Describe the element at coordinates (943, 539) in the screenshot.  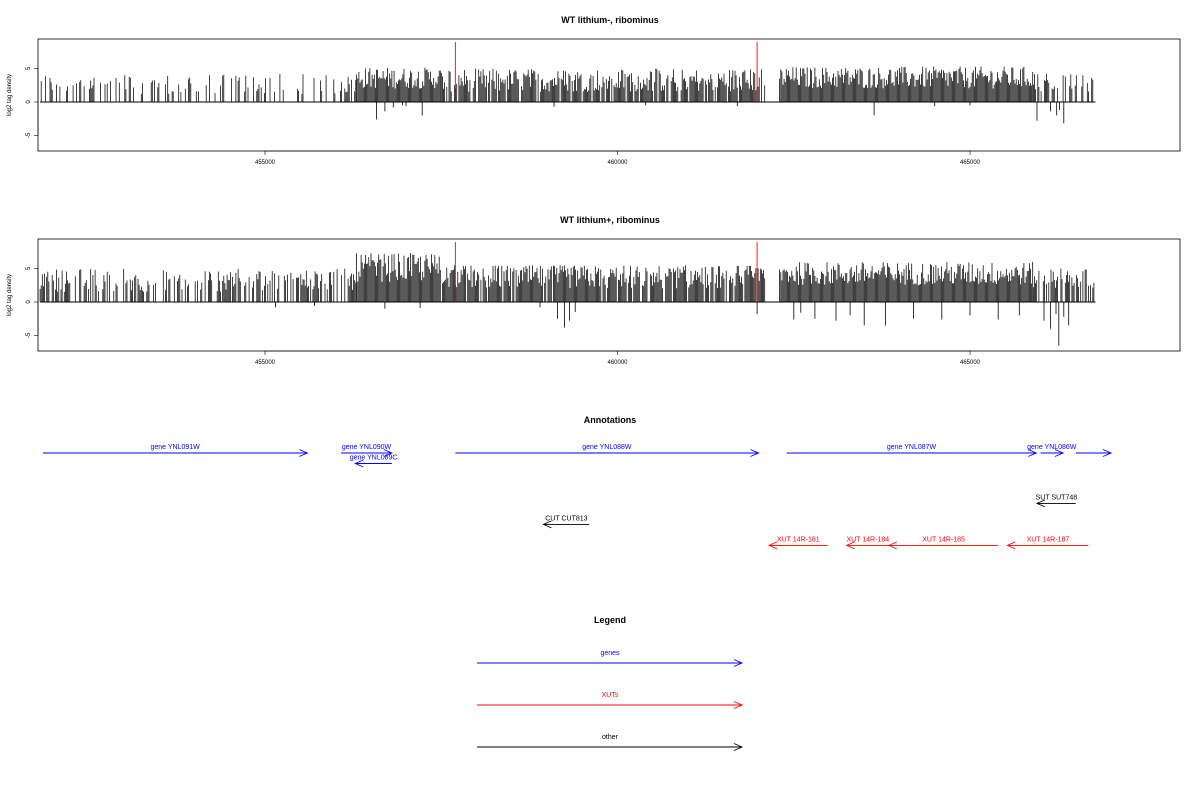
I see `feature-label: XUT 14R-185` at that location.